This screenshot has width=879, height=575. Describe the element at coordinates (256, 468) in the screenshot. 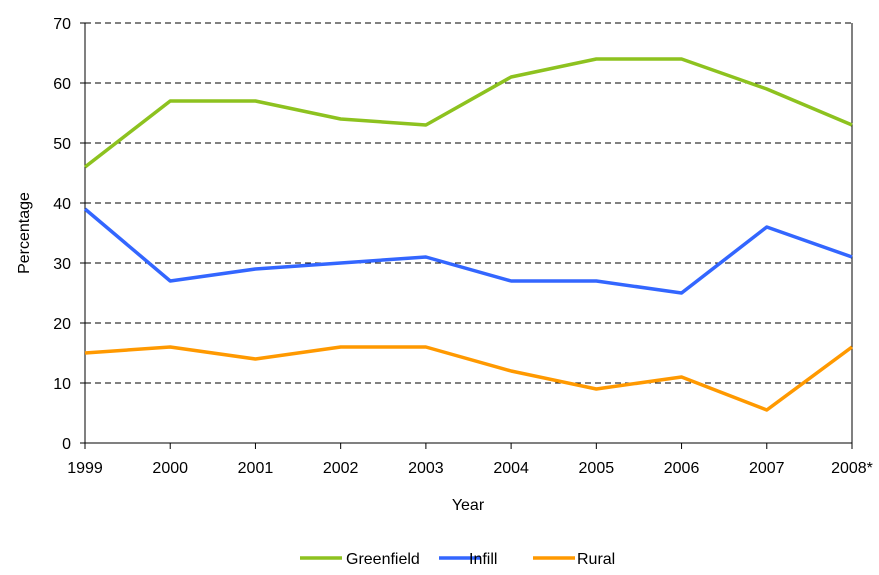

I see `x-tick-label: 2001` at that location.